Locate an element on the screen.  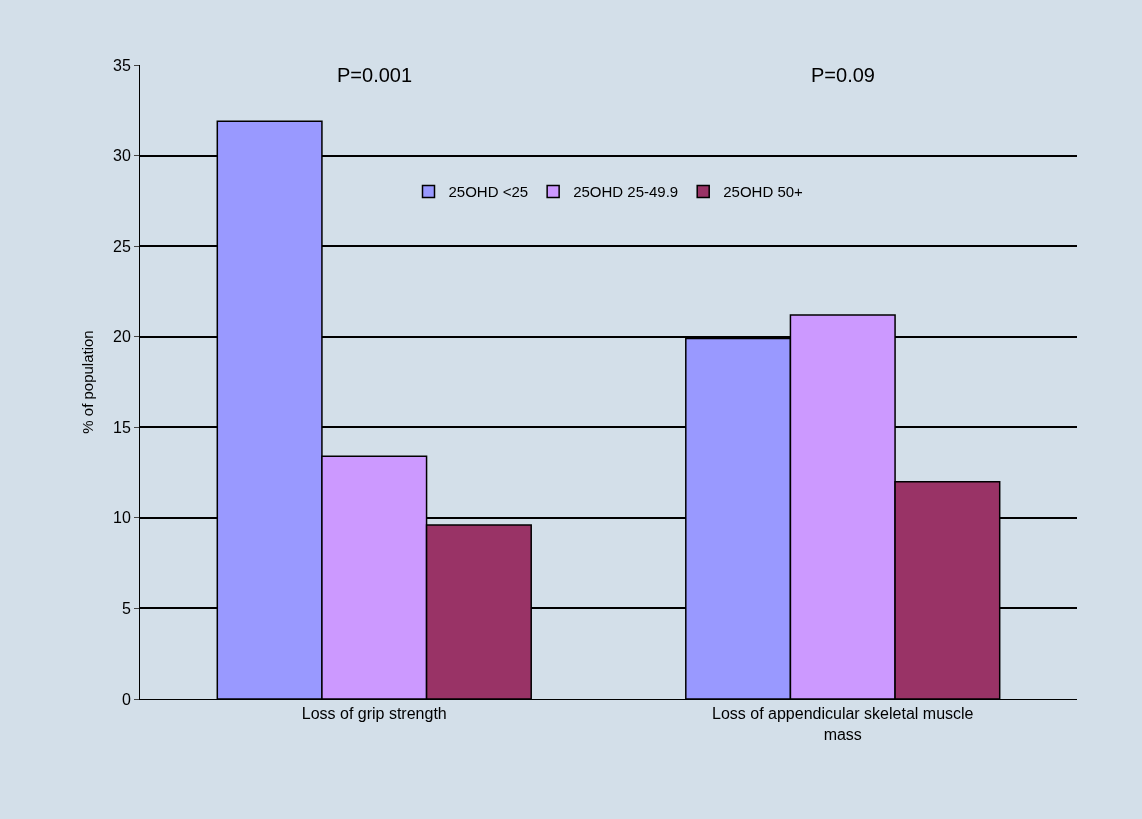
y-tick-label: 35 is located at coordinates (122, 65).